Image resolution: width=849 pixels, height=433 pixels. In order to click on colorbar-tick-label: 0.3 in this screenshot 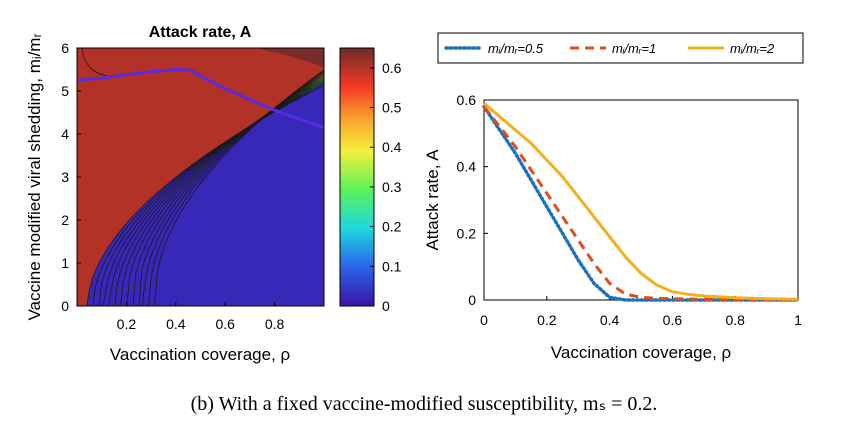, I will do `click(392, 187)`.